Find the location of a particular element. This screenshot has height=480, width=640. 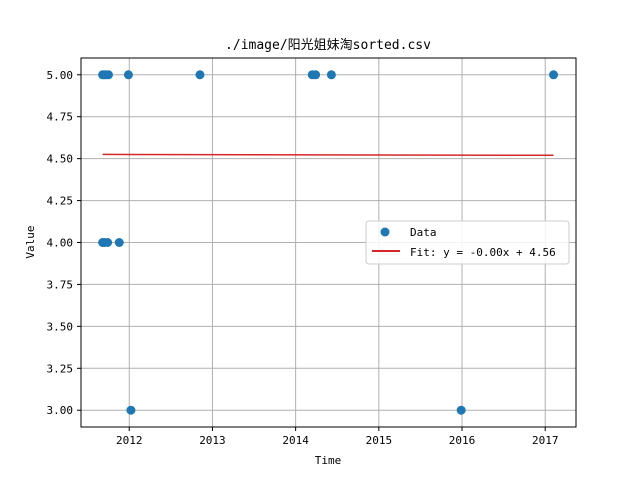

x-tick-label: 2016 is located at coordinates (462, 440).